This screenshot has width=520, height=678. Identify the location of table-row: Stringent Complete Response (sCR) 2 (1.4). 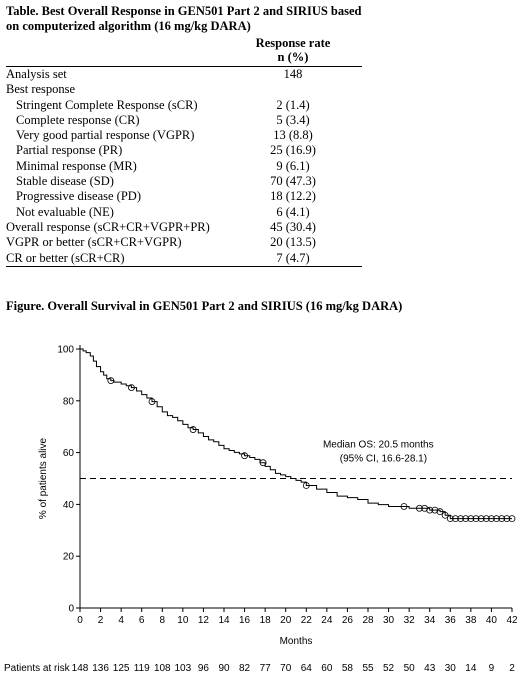
(184, 105).